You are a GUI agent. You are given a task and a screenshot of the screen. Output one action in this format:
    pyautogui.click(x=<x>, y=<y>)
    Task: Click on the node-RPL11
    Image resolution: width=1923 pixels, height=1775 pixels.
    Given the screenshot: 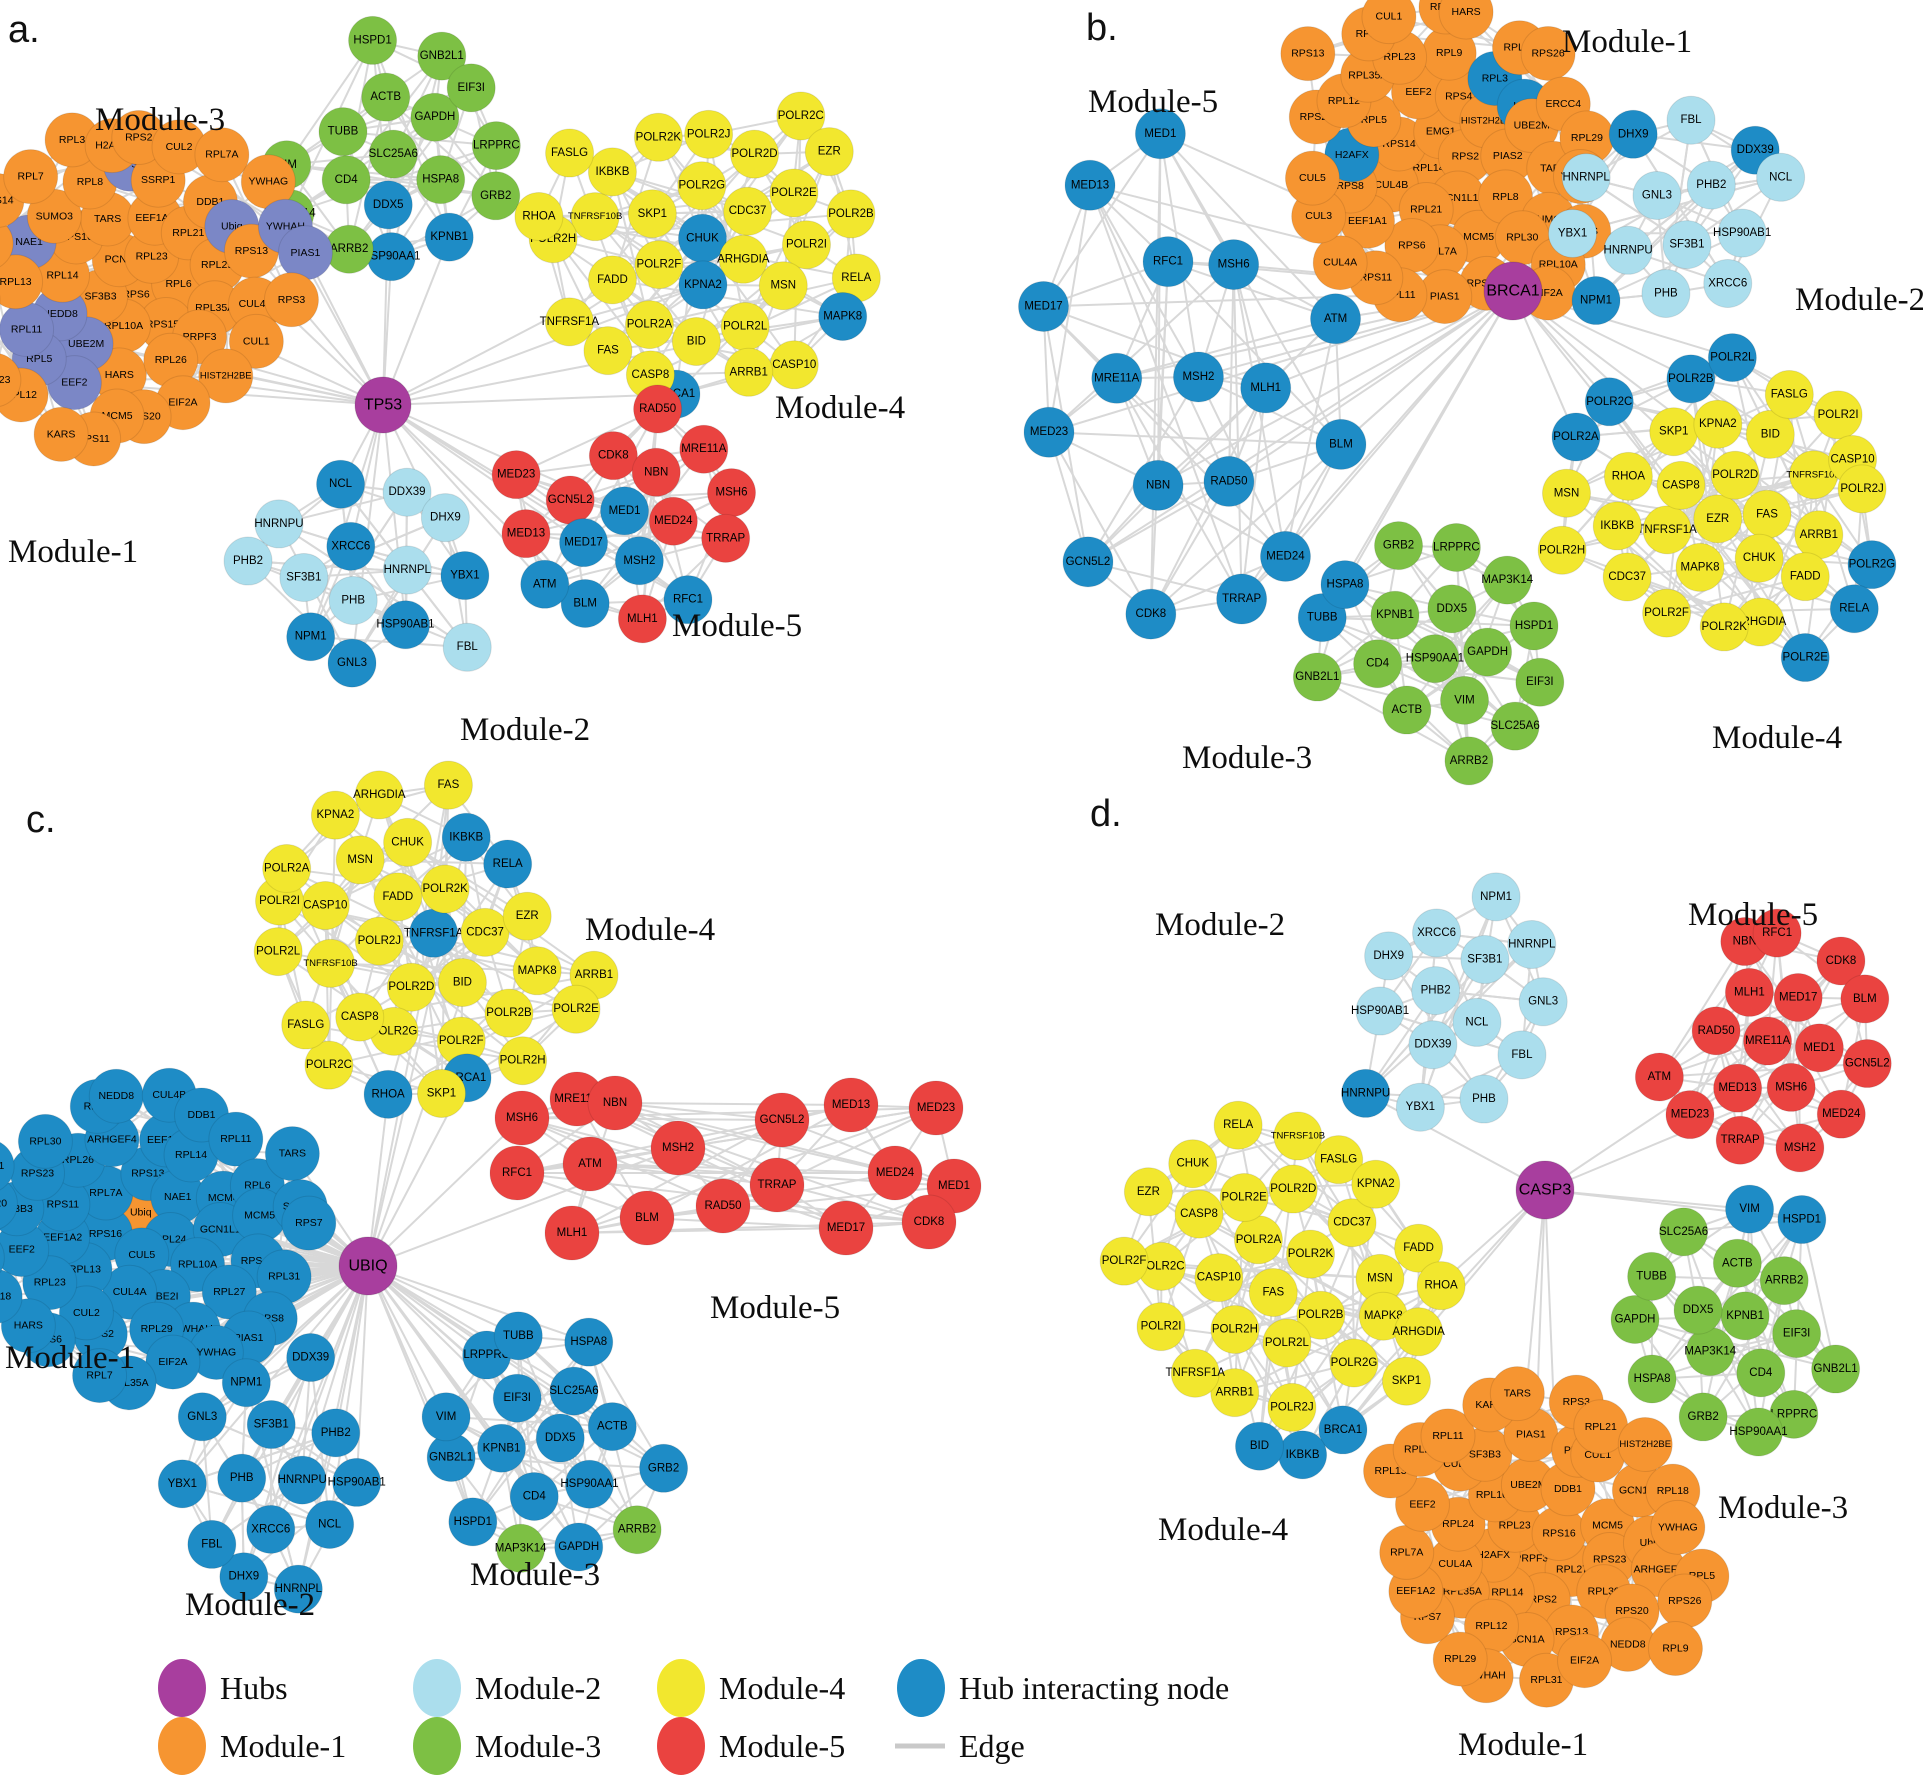 What is the action you would take?
    pyautogui.click(x=1448, y=1436)
    